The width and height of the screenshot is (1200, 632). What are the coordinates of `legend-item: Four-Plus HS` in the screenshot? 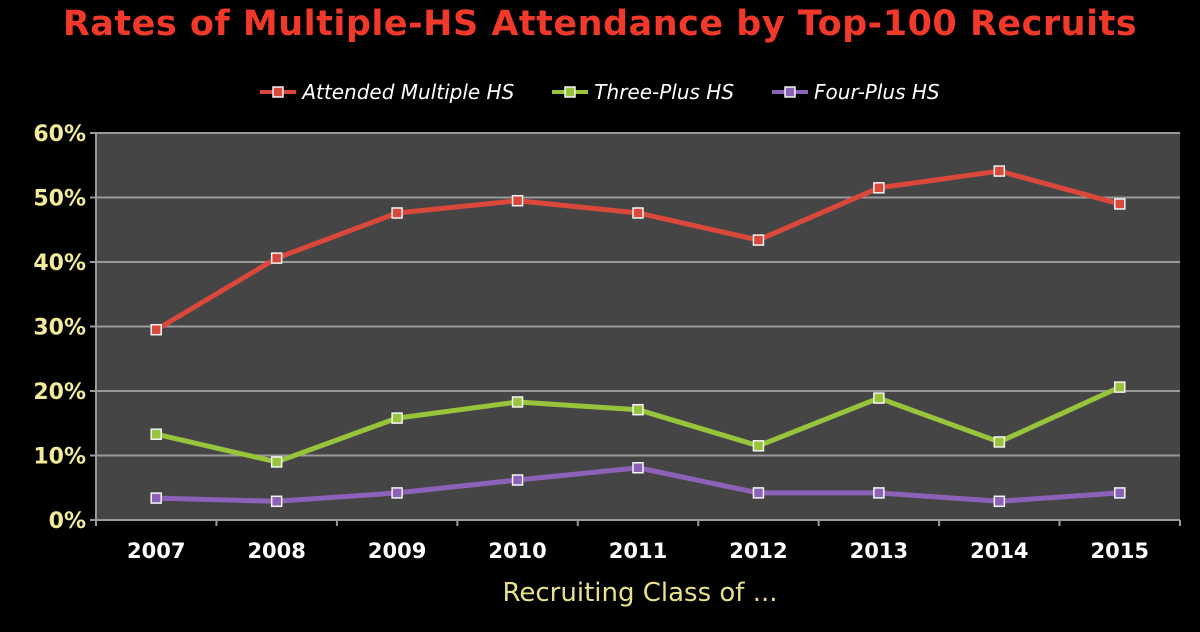 It's located at (856, 92).